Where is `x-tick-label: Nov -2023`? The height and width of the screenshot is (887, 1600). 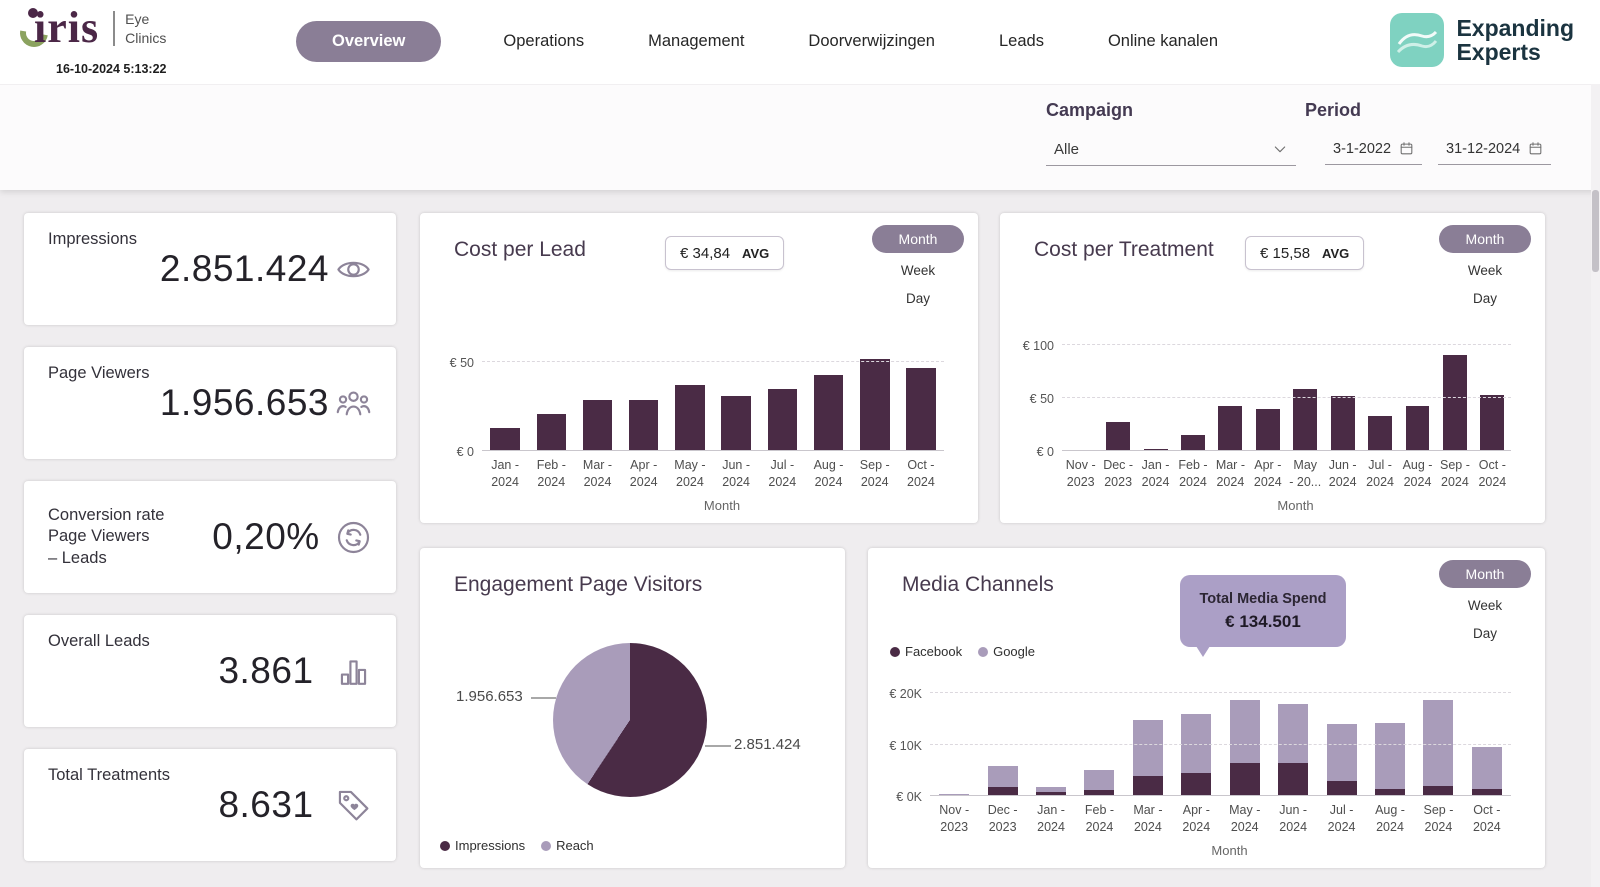 x-tick-label: Nov -2023 is located at coordinates (954, 819).